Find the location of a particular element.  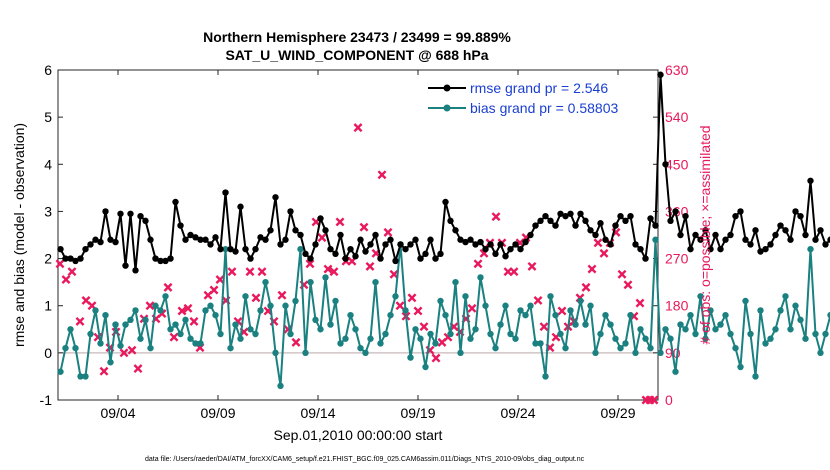

y-right-tick-label: 540 is located at coordinates (677, 117).